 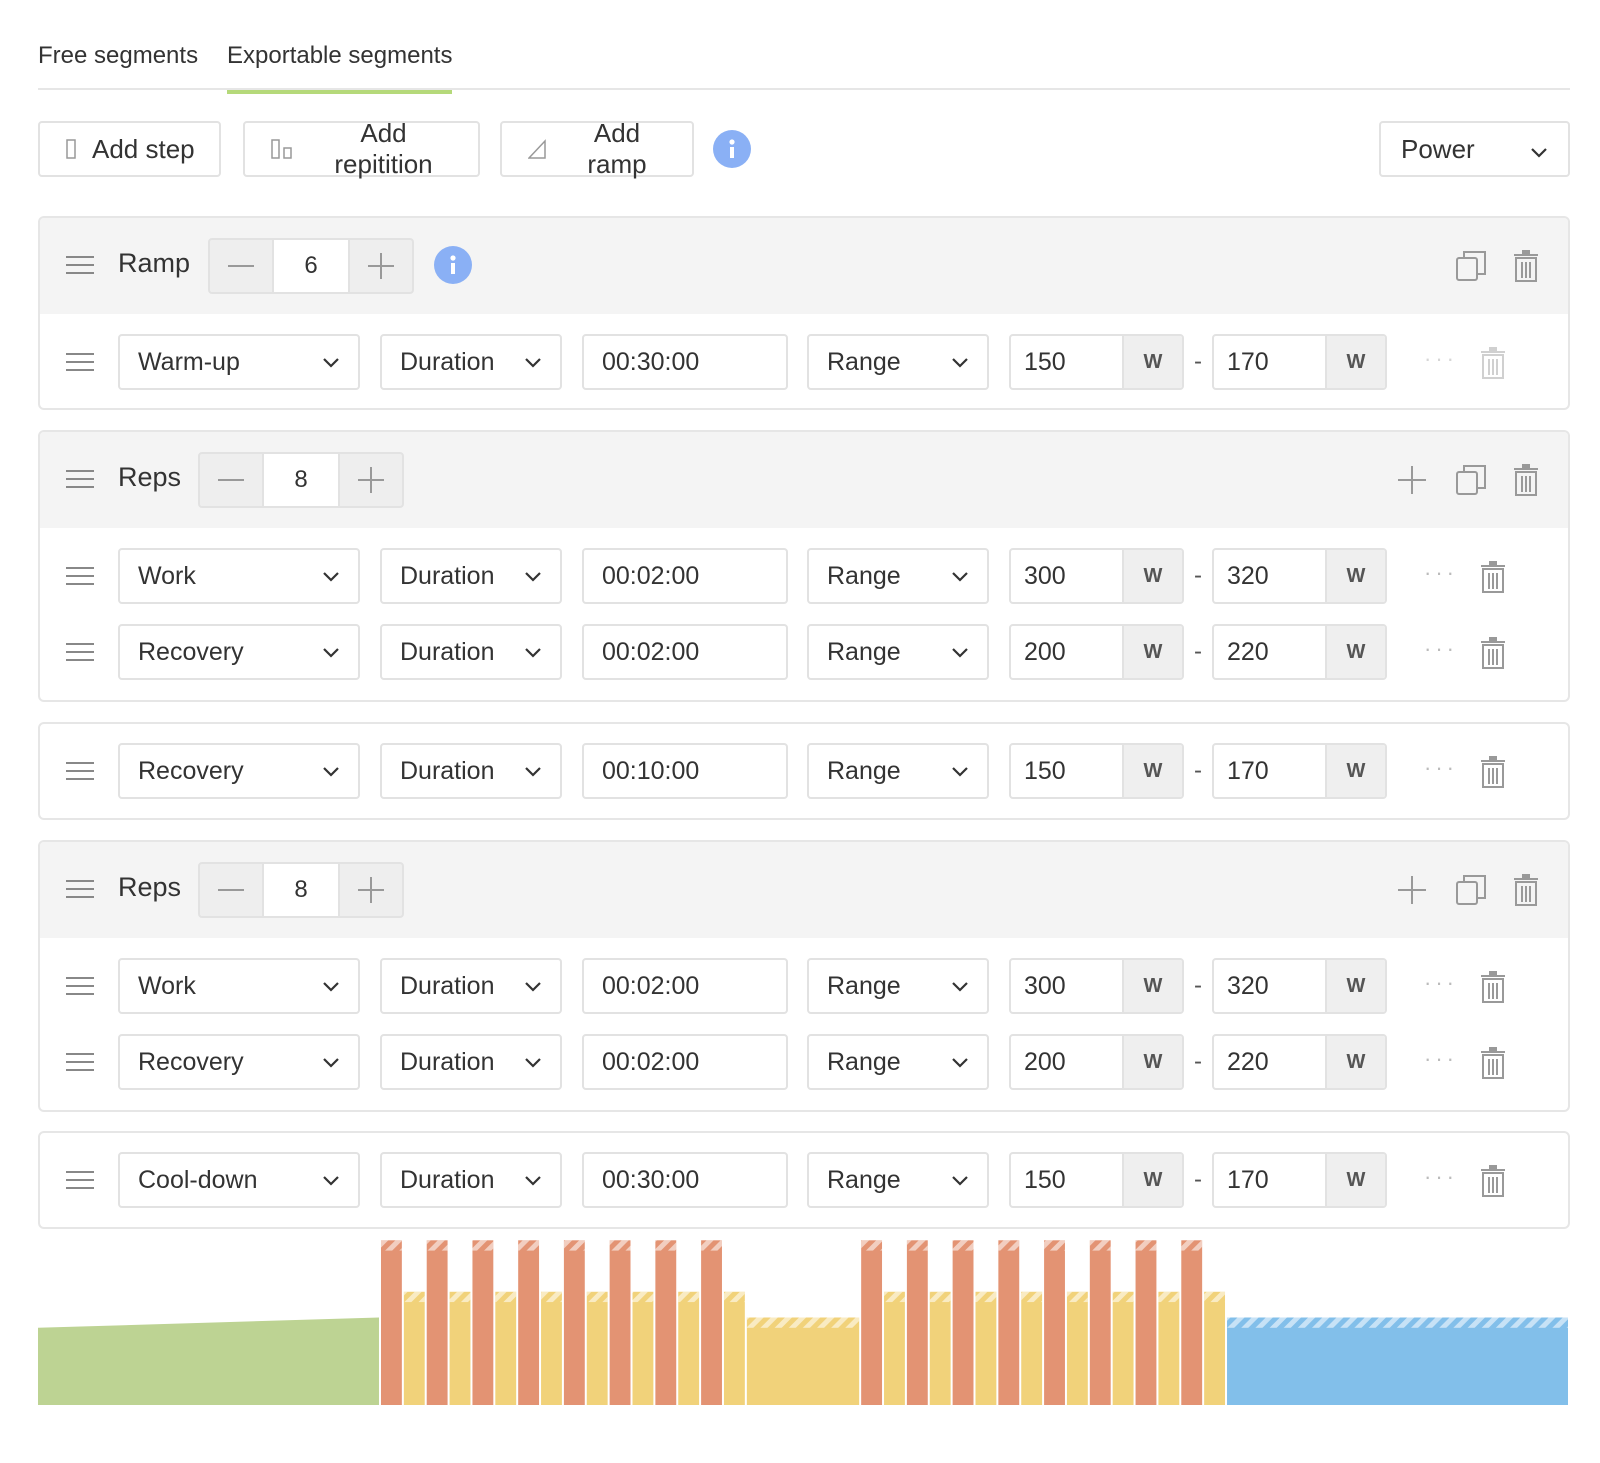 What do you see at coordinates (239, 362) in the screenshot?
I see `step-type-select: Warm-up` at bounding box center [239, 362].